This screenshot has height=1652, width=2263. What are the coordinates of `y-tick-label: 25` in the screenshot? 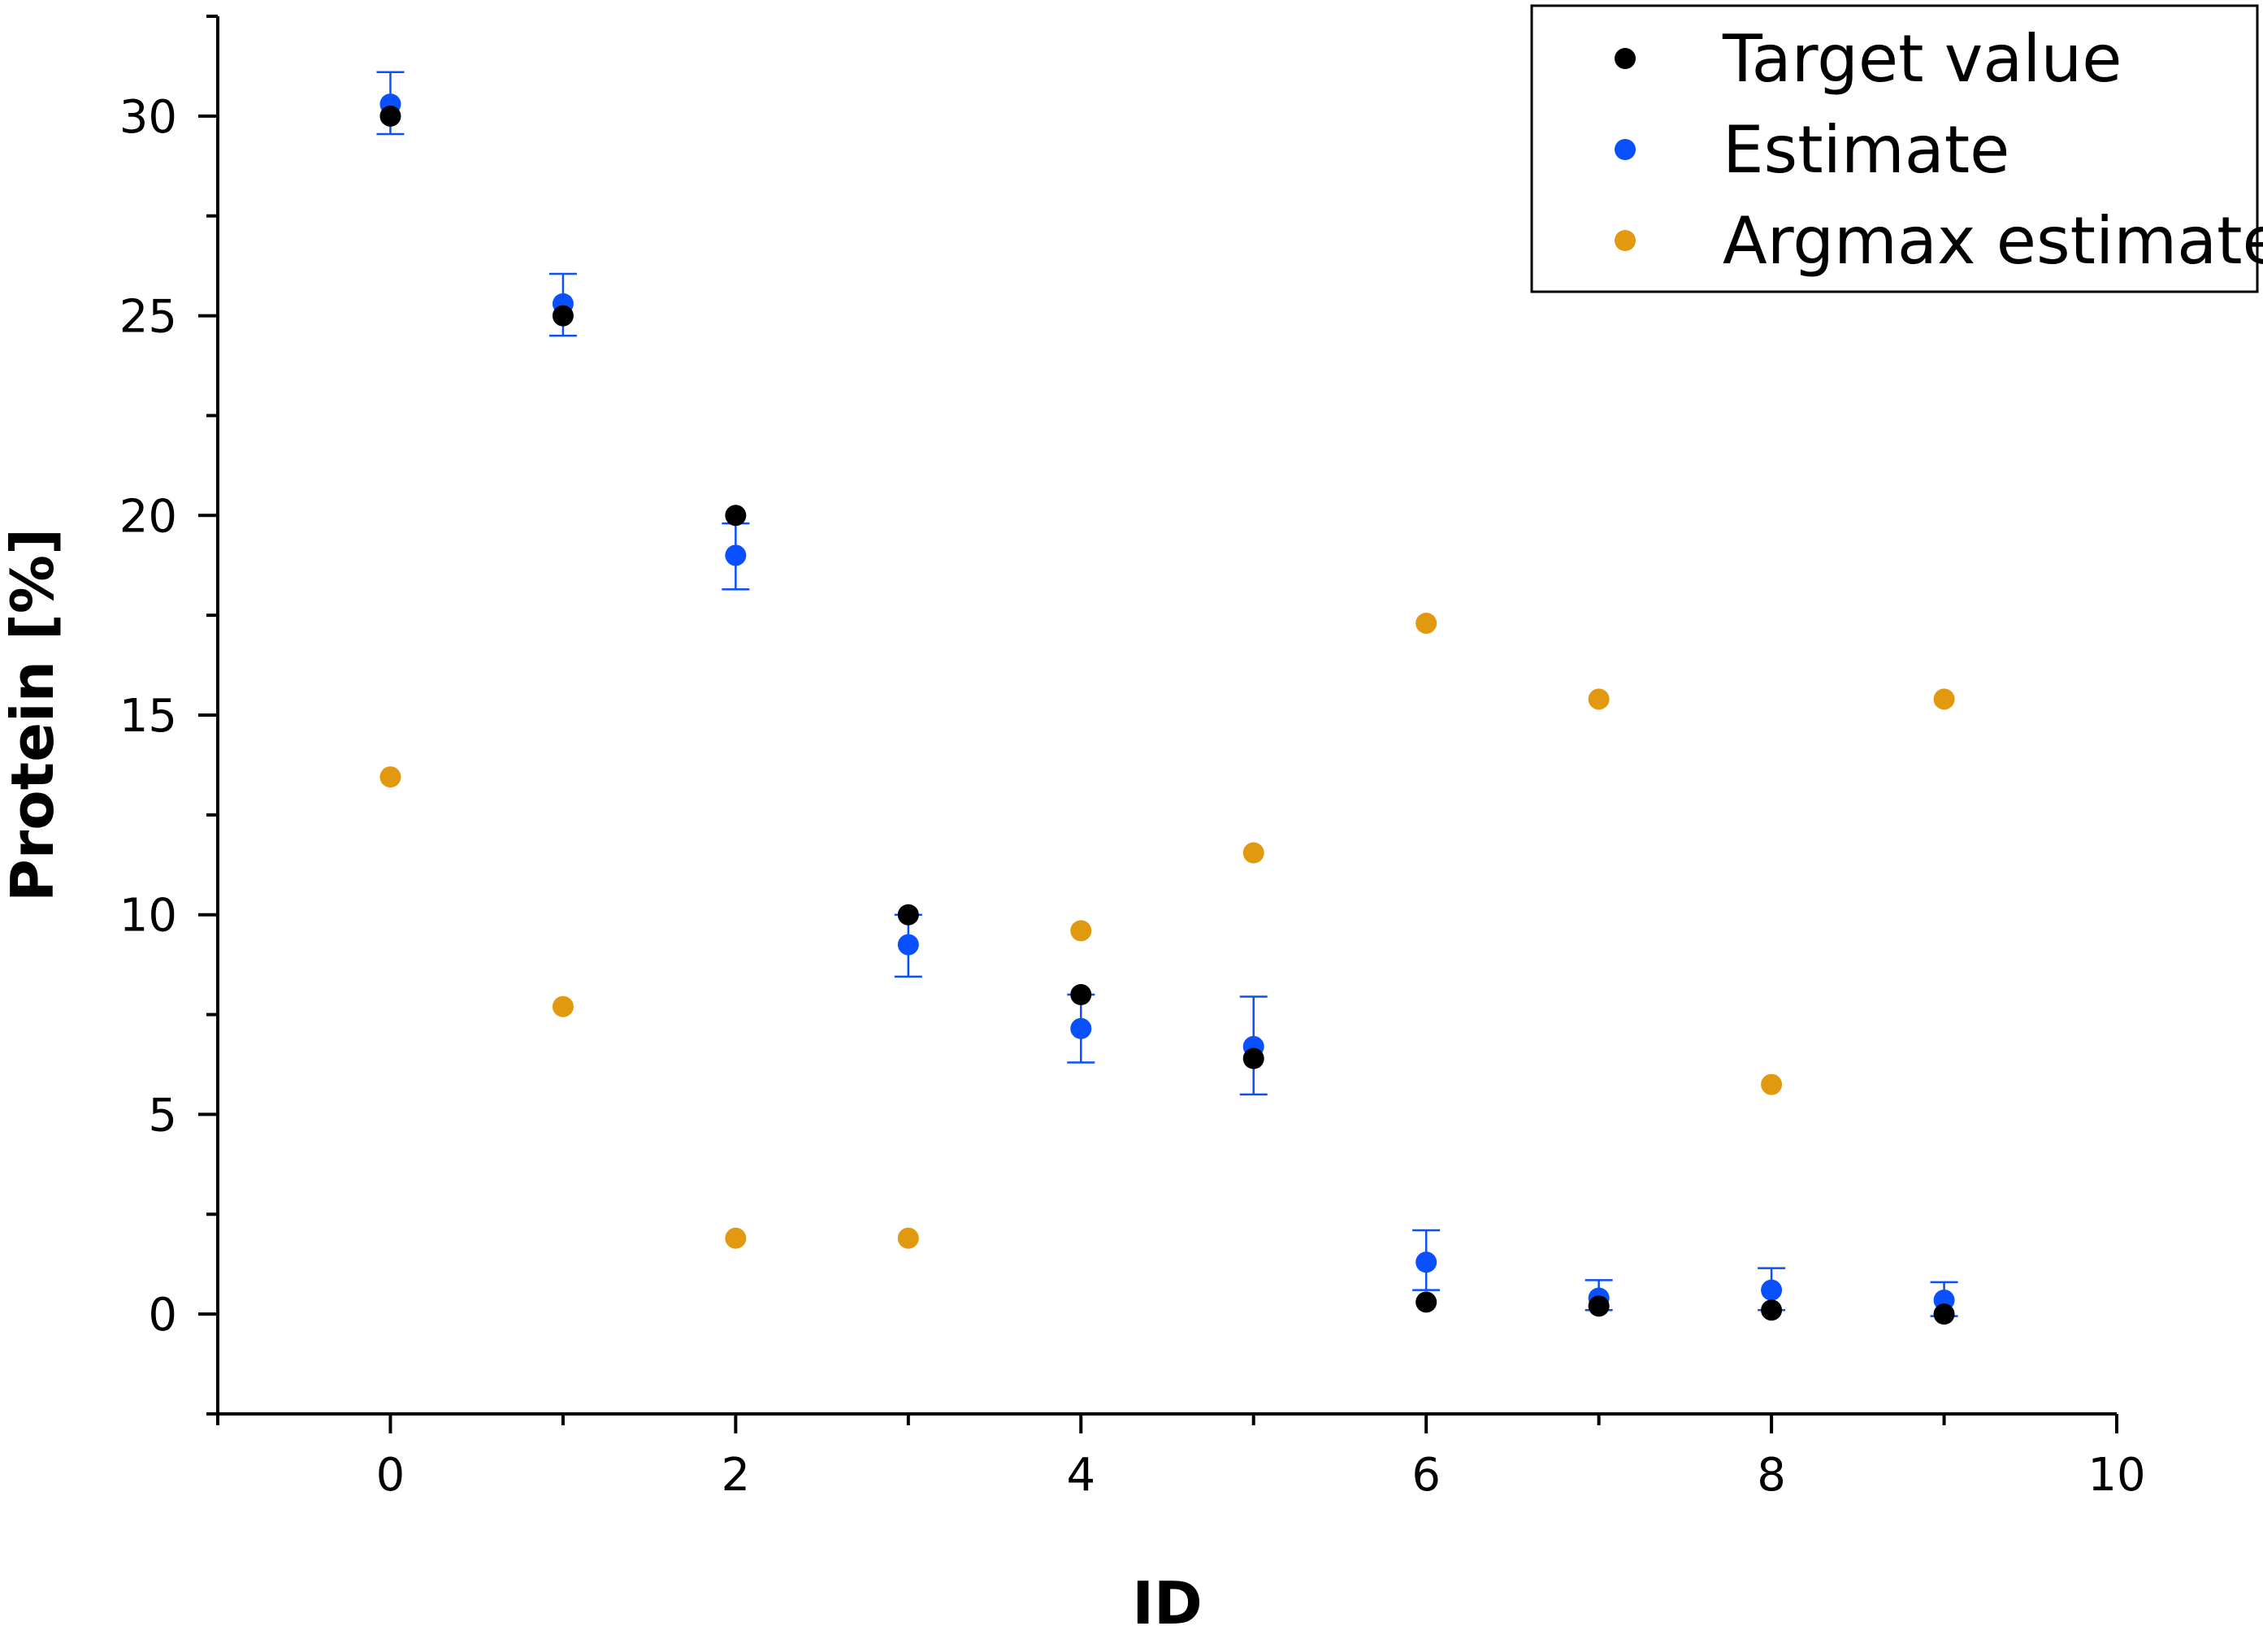 It's located at (148, 318).